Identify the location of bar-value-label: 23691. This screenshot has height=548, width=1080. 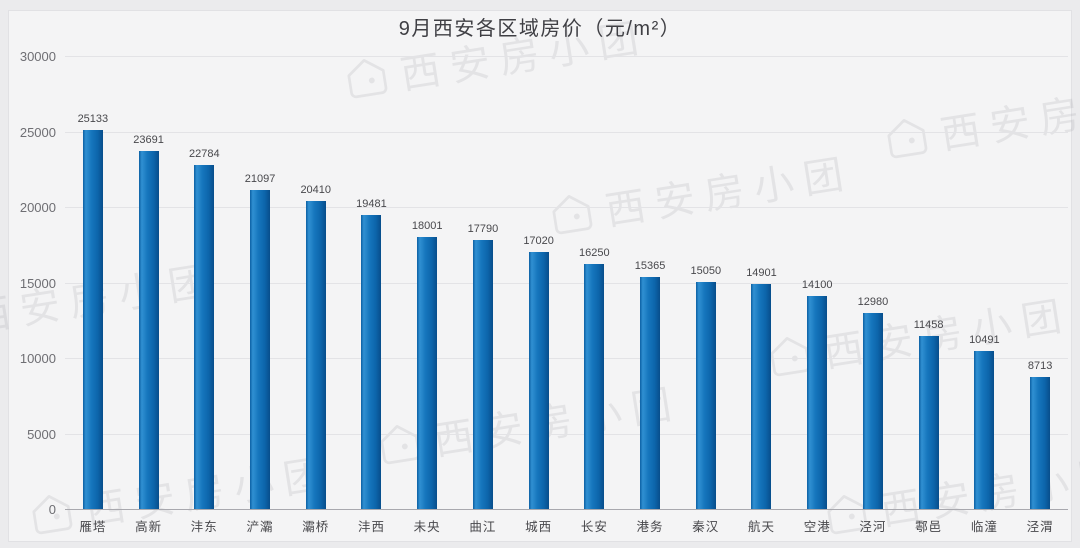
(148, 140).